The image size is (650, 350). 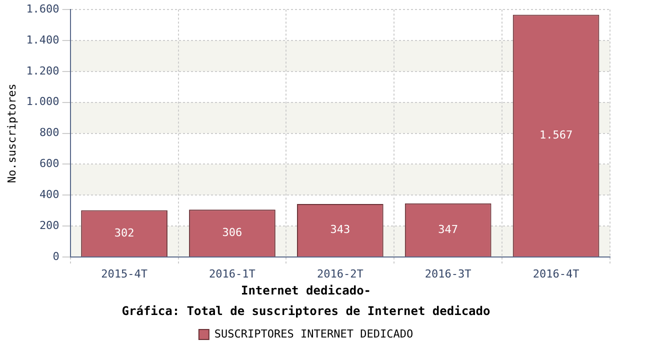 I want to click on text: Gráfica: Total de suscriptores de Internet dedicado, so click(x=306, y=311).